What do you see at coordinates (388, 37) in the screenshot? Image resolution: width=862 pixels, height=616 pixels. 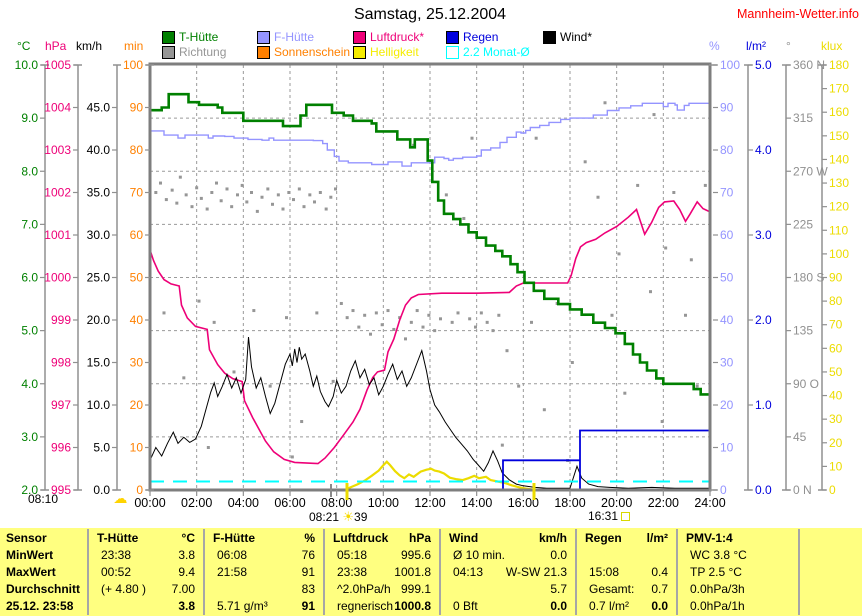 I see `legend-item-luftdruck-: Luftdruck*` at bounding box center [388, 37].